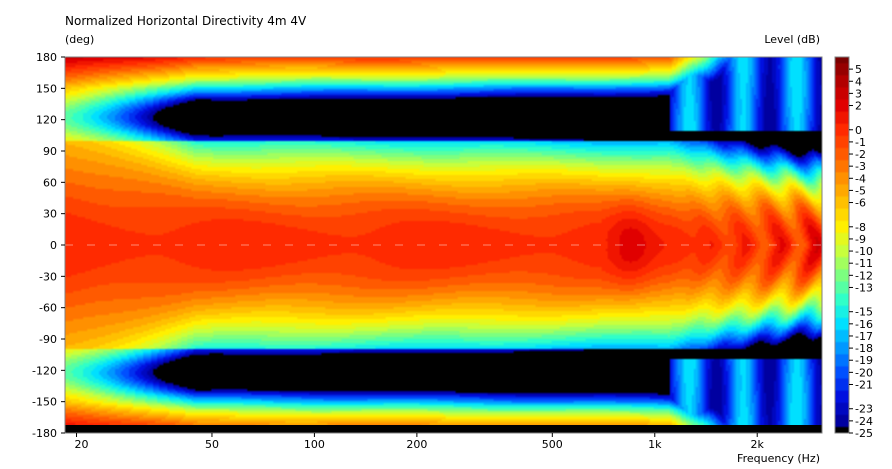  Describe the element at coordinates (552, 444) in the screenshot. I see `x-tick-label: 500` at that location.